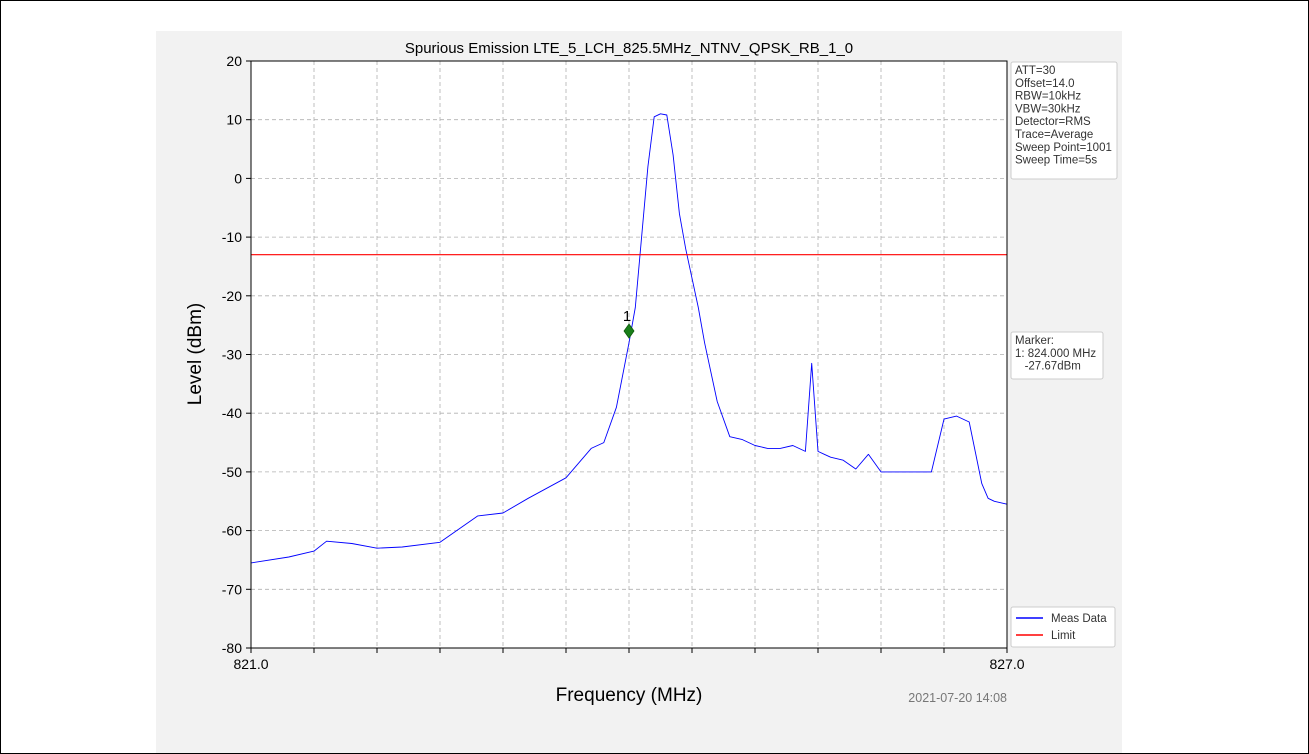 This screenshot has height=754, width=1309. What do you see at coordinates (1053, 122) in the screenshot?
I see `settings-line: Detector=RMS` at bounding box center [1053, 122].